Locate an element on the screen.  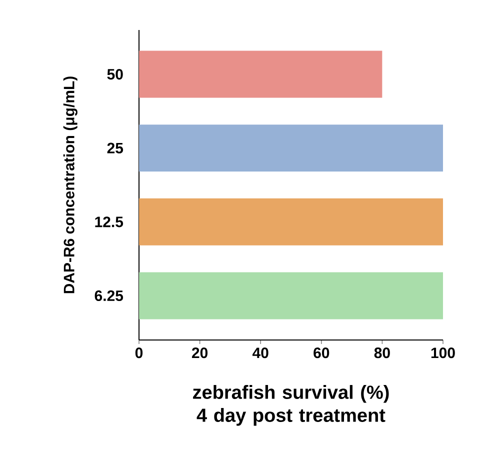
y-axis-title: DAP-R6 concentration (μg/mL) is located at coordinates (70, 185).